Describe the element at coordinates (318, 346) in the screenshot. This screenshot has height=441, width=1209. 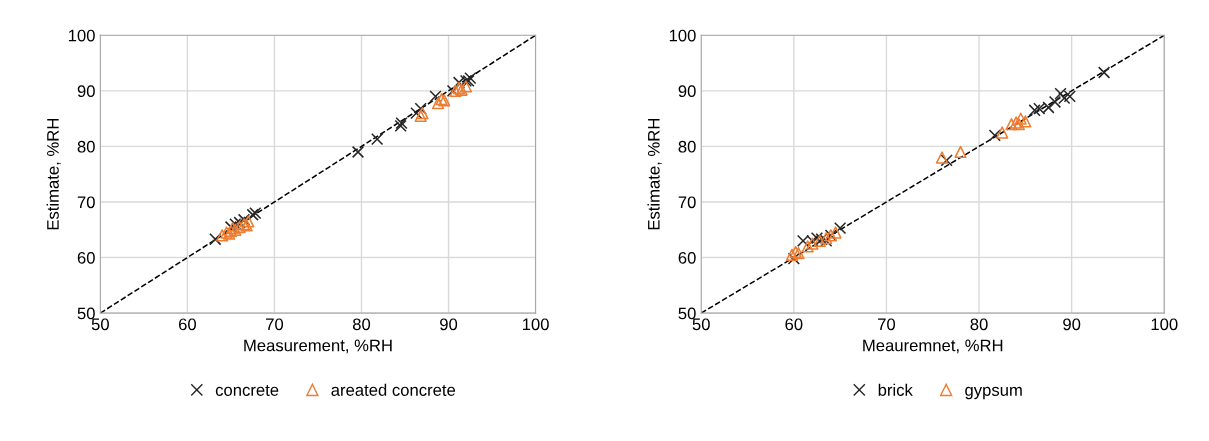
I see `x-axis-title: Measurement, %RH` at that location.